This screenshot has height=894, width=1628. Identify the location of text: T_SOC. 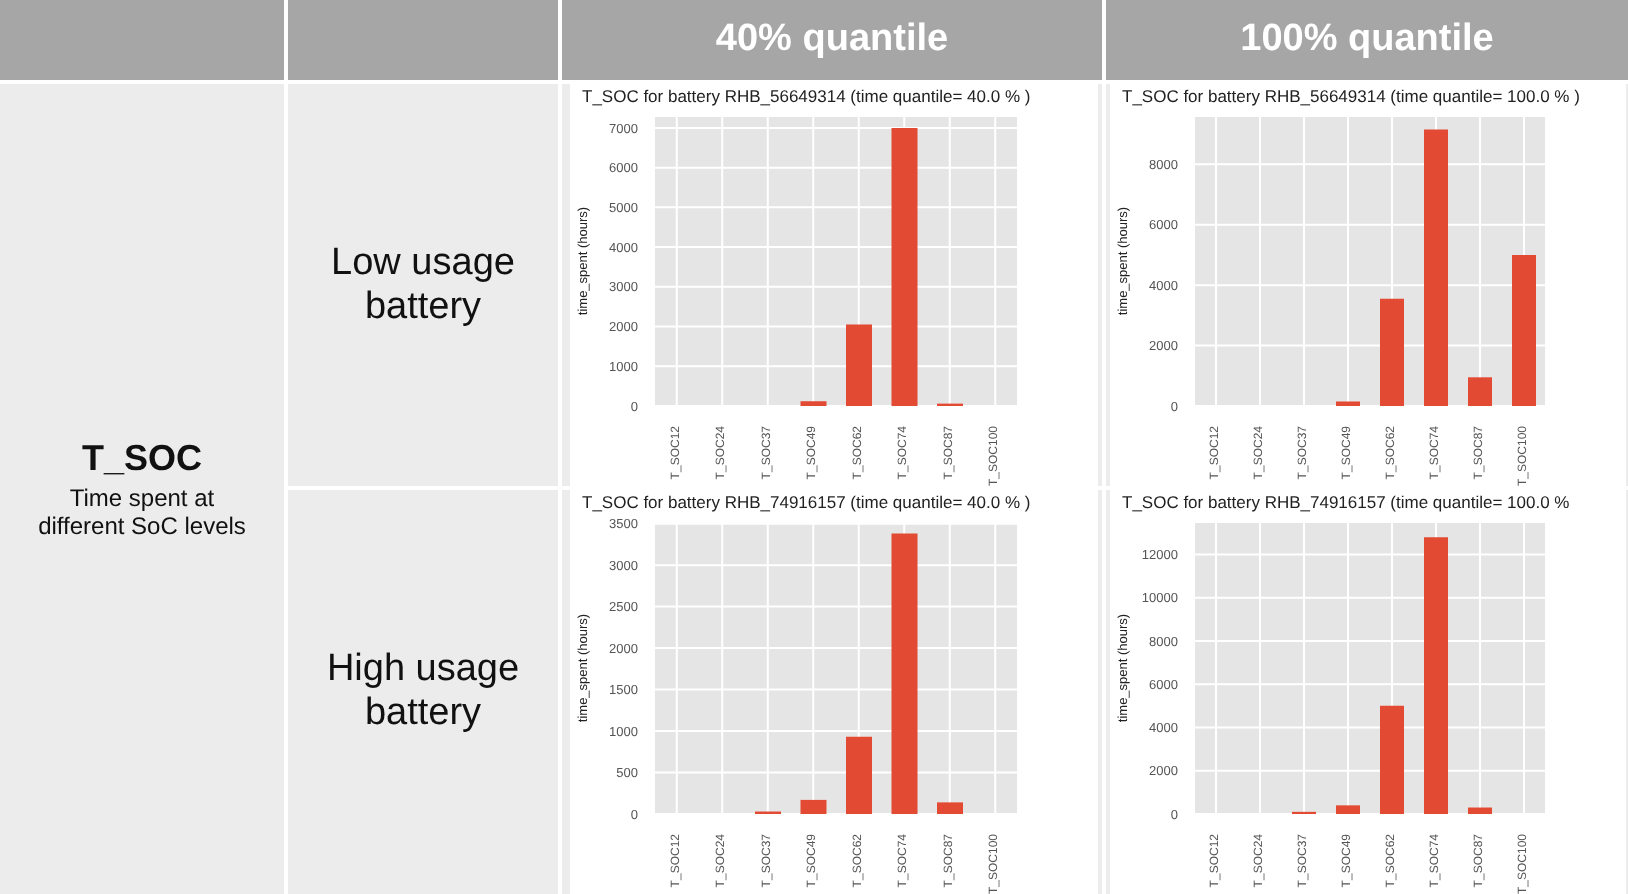
(141, 459).